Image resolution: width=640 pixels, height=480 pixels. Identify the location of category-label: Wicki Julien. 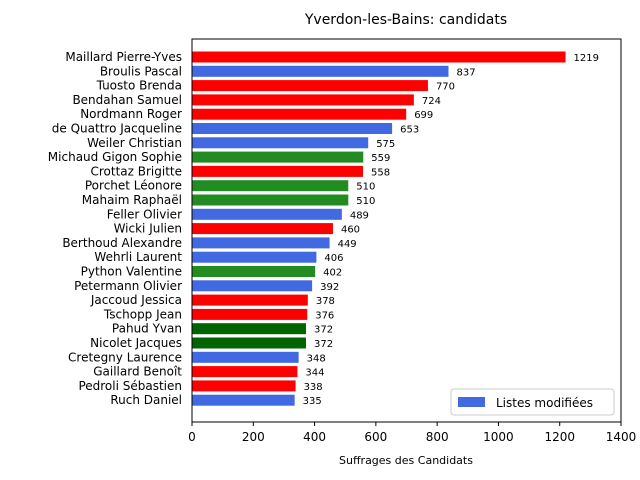
(148, 229).